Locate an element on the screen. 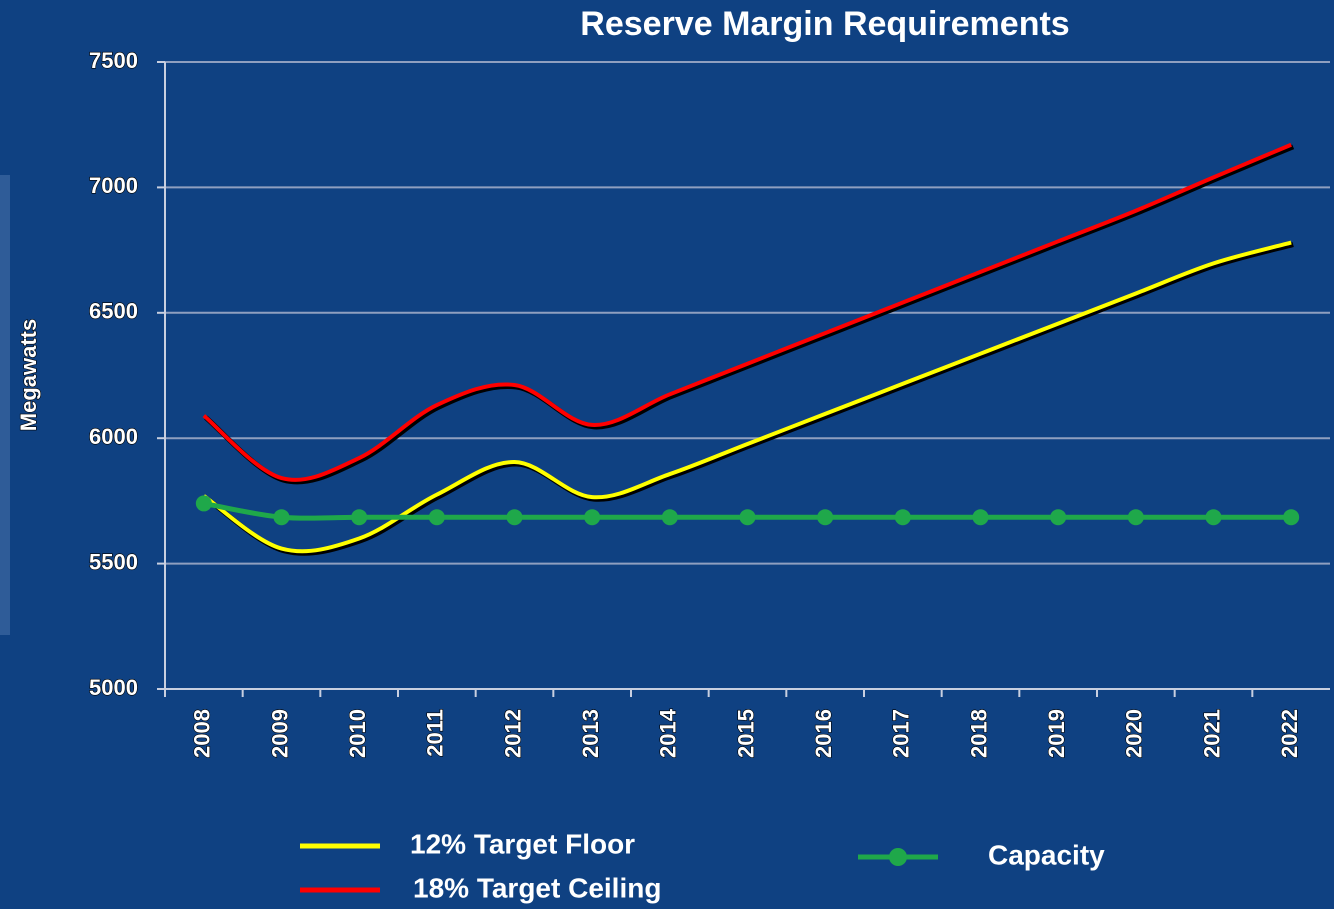 This screenshot has width=1334, height=909. legend-label: 18% Target Ceiling is located at coordinates (537, 887).